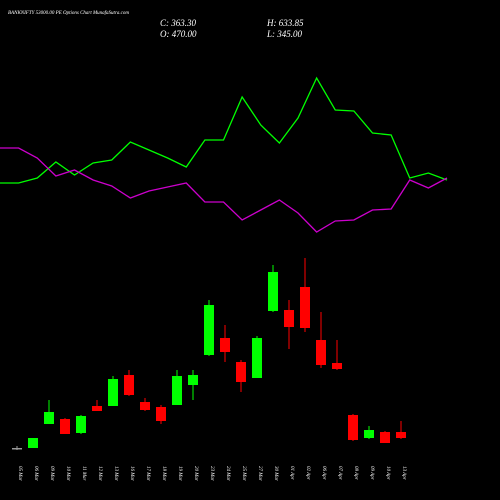 The width and height of the screenshot is (500, 500). I want to click on x-tick-label: 06 Apr, so click(323, 473).